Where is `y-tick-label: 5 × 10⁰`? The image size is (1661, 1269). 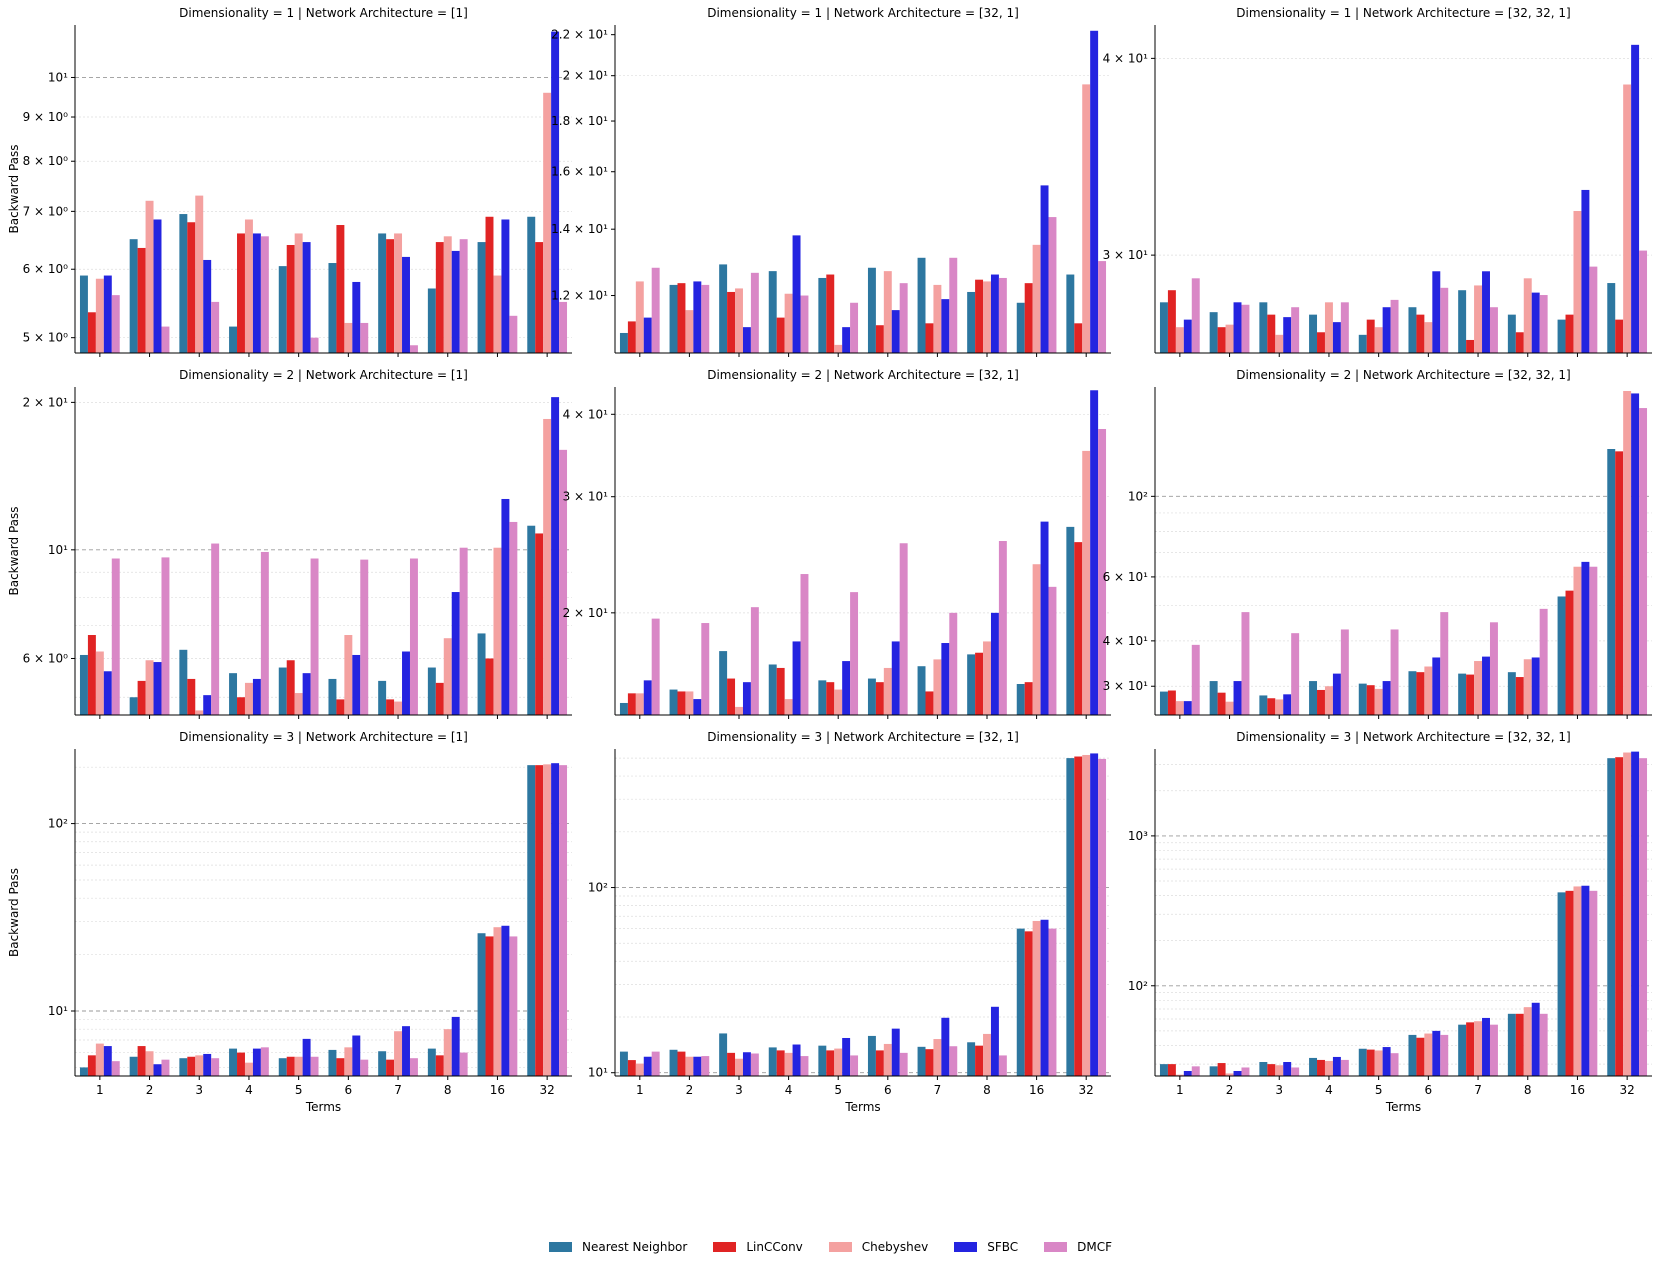
y-tick-label: 5 × 10⁰ is located at coordinates (46, 338).